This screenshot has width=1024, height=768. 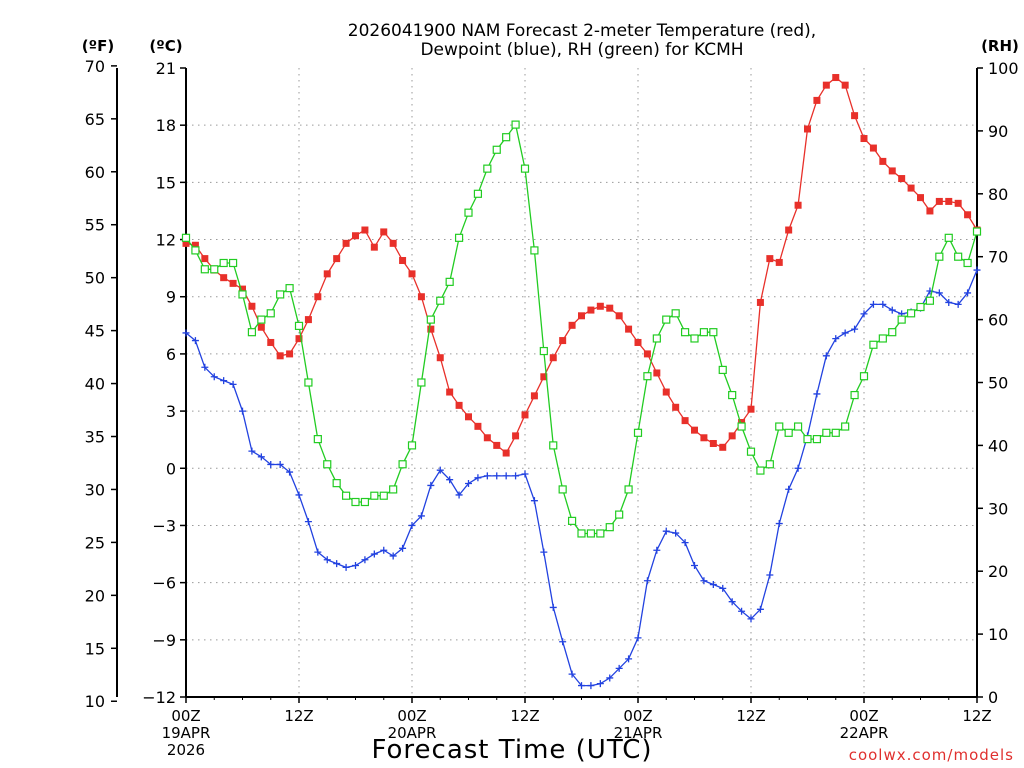 What do you see at coordinates (166, 240) in the screenshot?
I see `celsius-tick-label: 12` at bounding box center [166, 240].